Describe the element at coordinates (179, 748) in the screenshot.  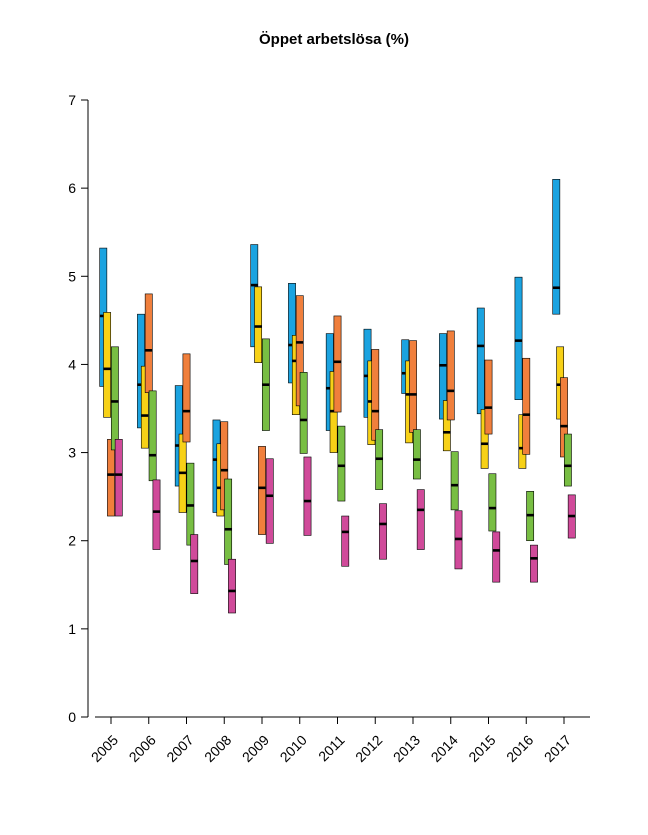
I see `x-tick-label: 2007` at that location.